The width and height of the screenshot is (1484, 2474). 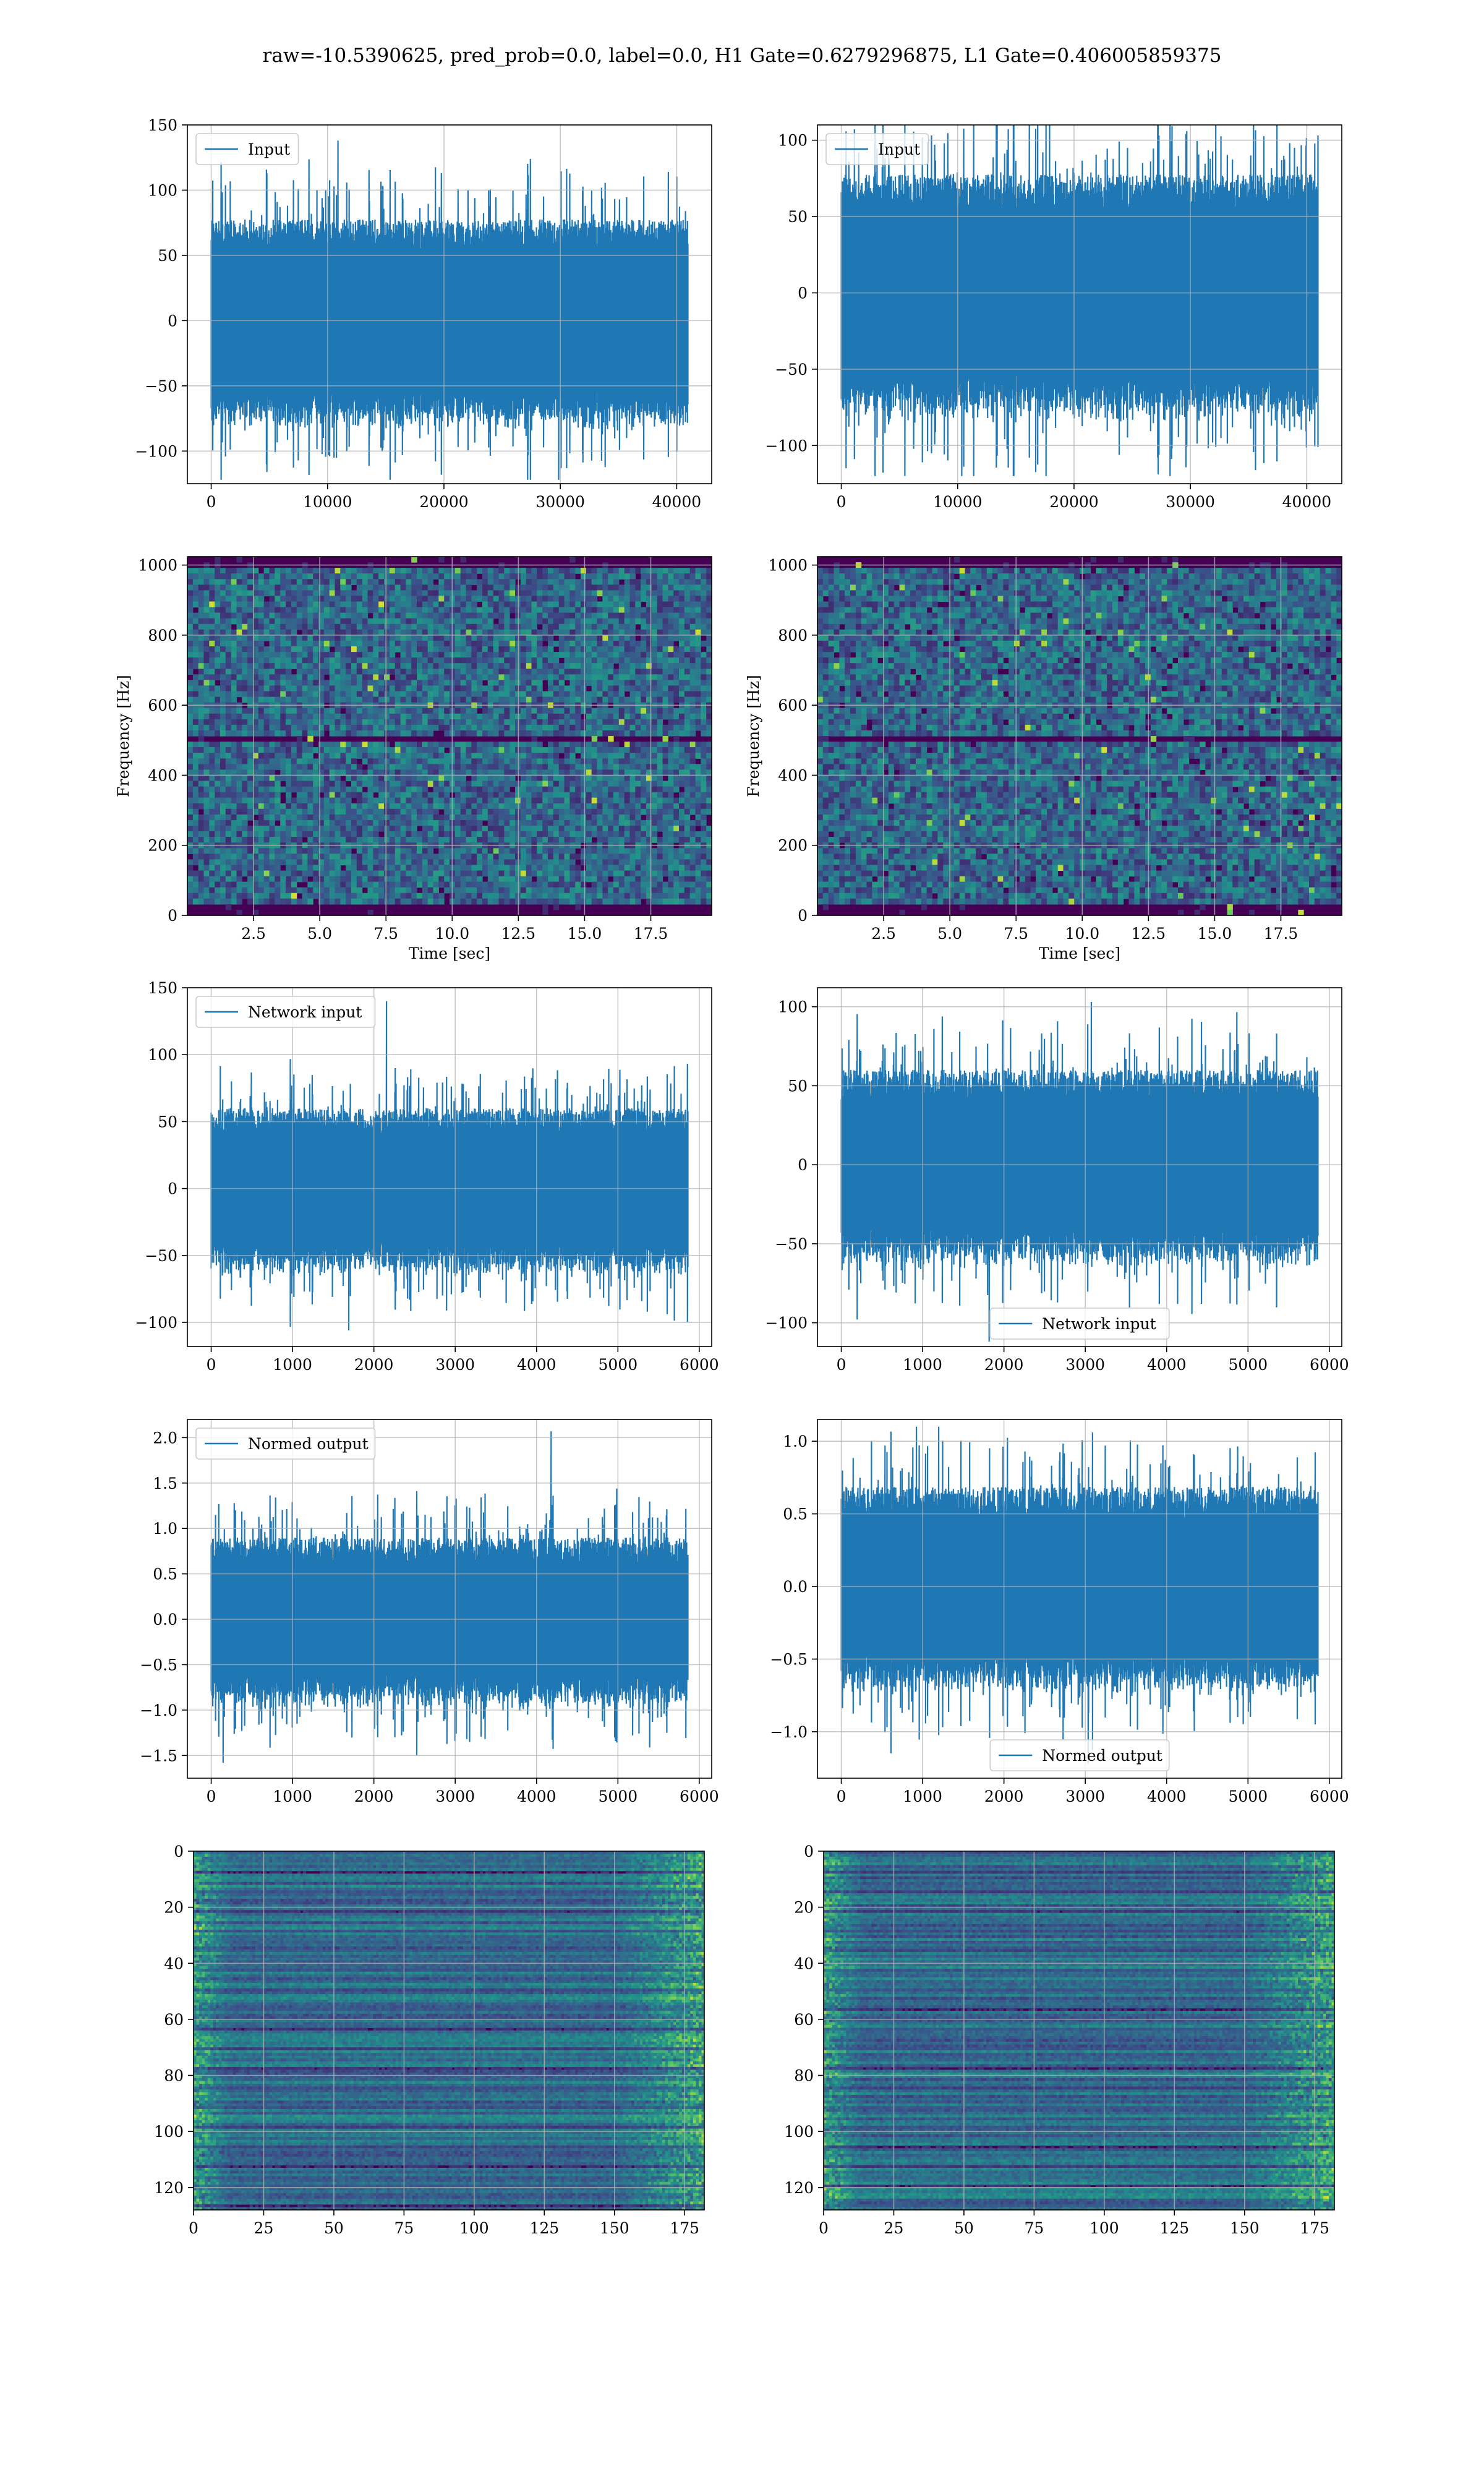 I want to click on h1-spectrogram-xtick-label: 7.5, so click(x=385, y=934).